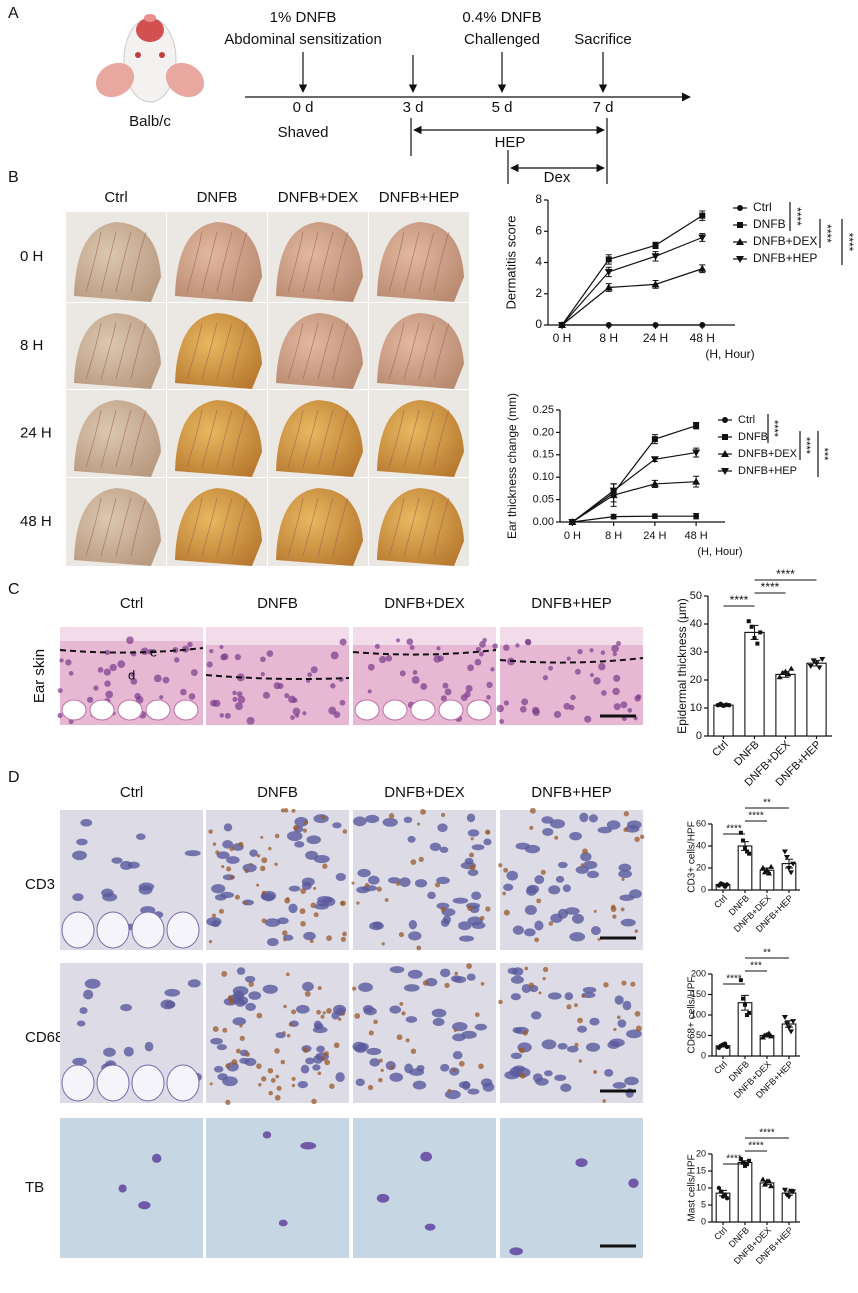 This screenshot has width=858, height=1293. Describe the element at coordinates (729, 354) in the screenshot. I see `x-axis-label: (H, Hour)` at that location.